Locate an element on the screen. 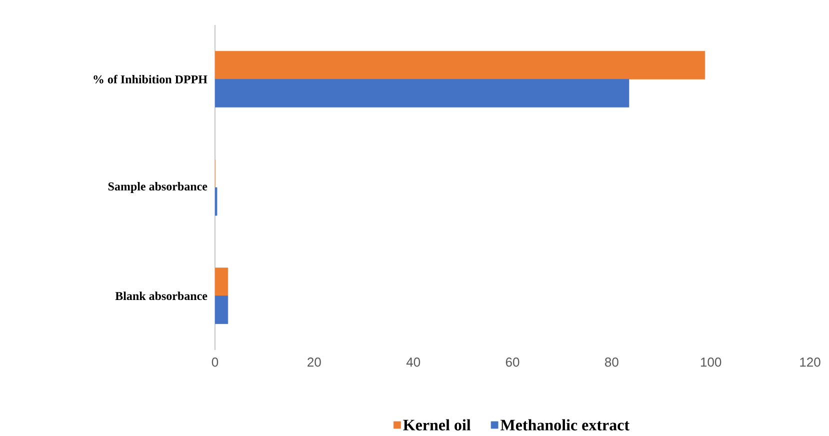  y-tick-label: Sample absorbance is located at coordinates (158, 188).